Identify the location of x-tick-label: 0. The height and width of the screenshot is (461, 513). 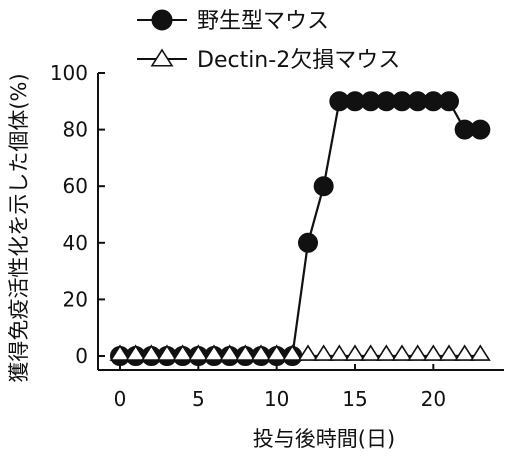
(120, 399).